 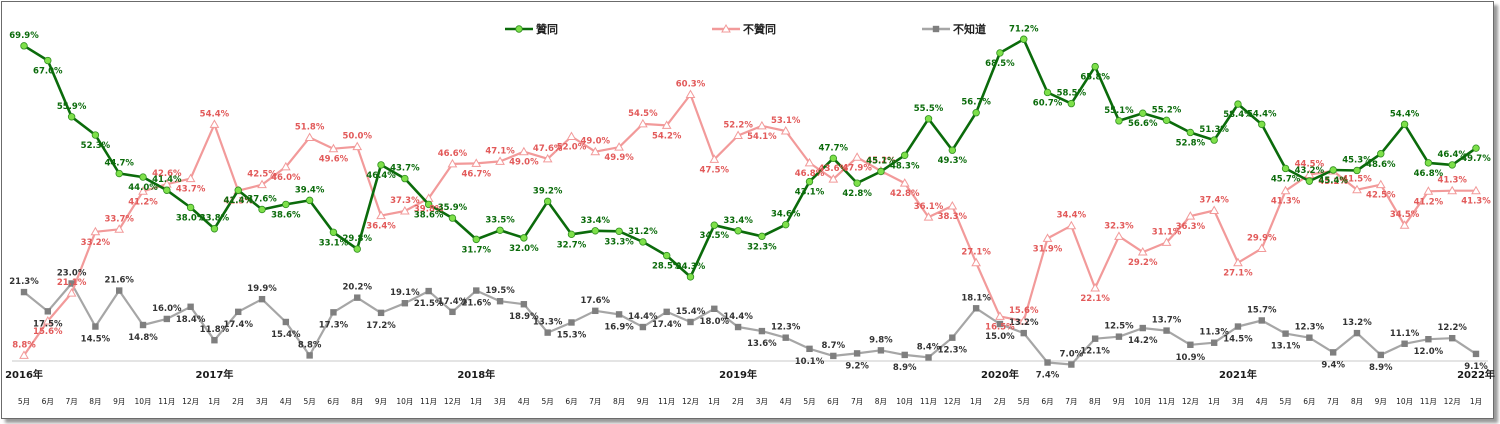 What do you see at coordinates (95, 401) in the screenshot?
I see `month-label-3: 8月` at bounding box center [95, 401].